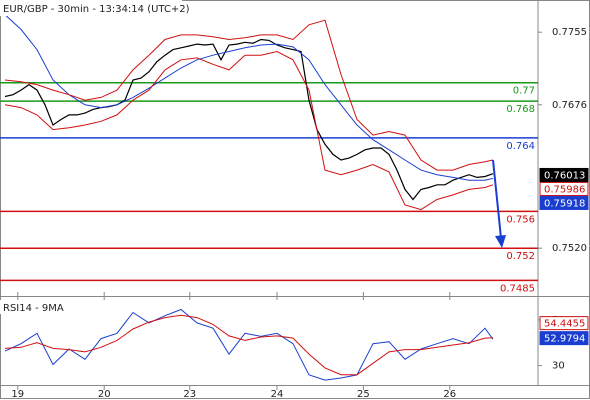  Describe the element at coordinates (520, 146) in the screenshot. I see `level-label: 0.764` at that location.